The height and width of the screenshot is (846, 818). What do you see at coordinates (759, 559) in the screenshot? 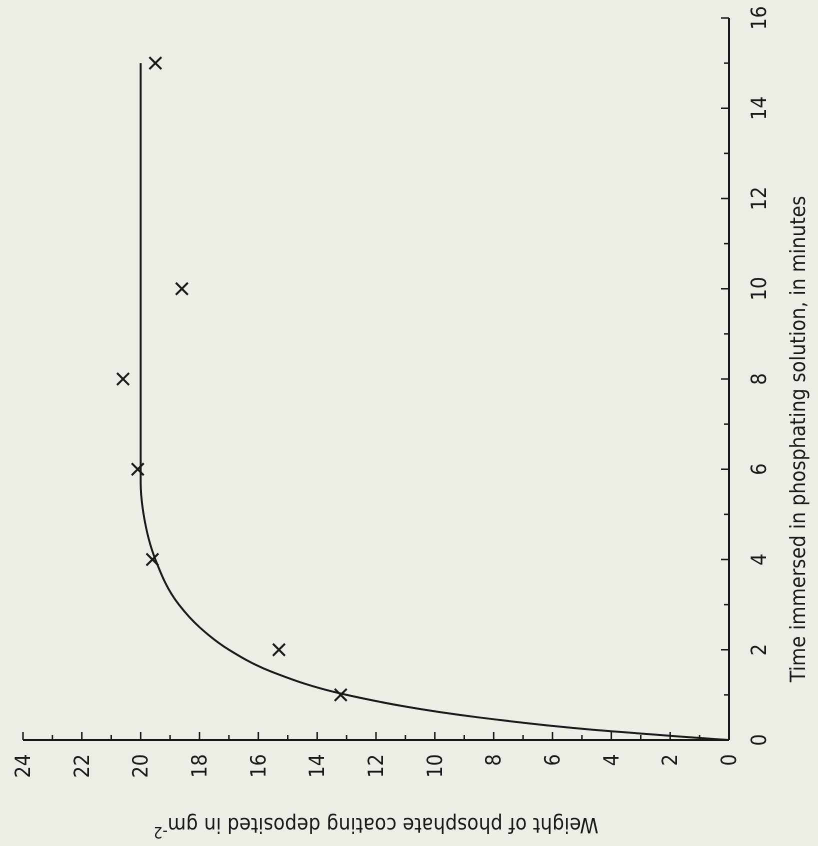
I see `y-tick-label: 4` at bounding box center [759, 559].